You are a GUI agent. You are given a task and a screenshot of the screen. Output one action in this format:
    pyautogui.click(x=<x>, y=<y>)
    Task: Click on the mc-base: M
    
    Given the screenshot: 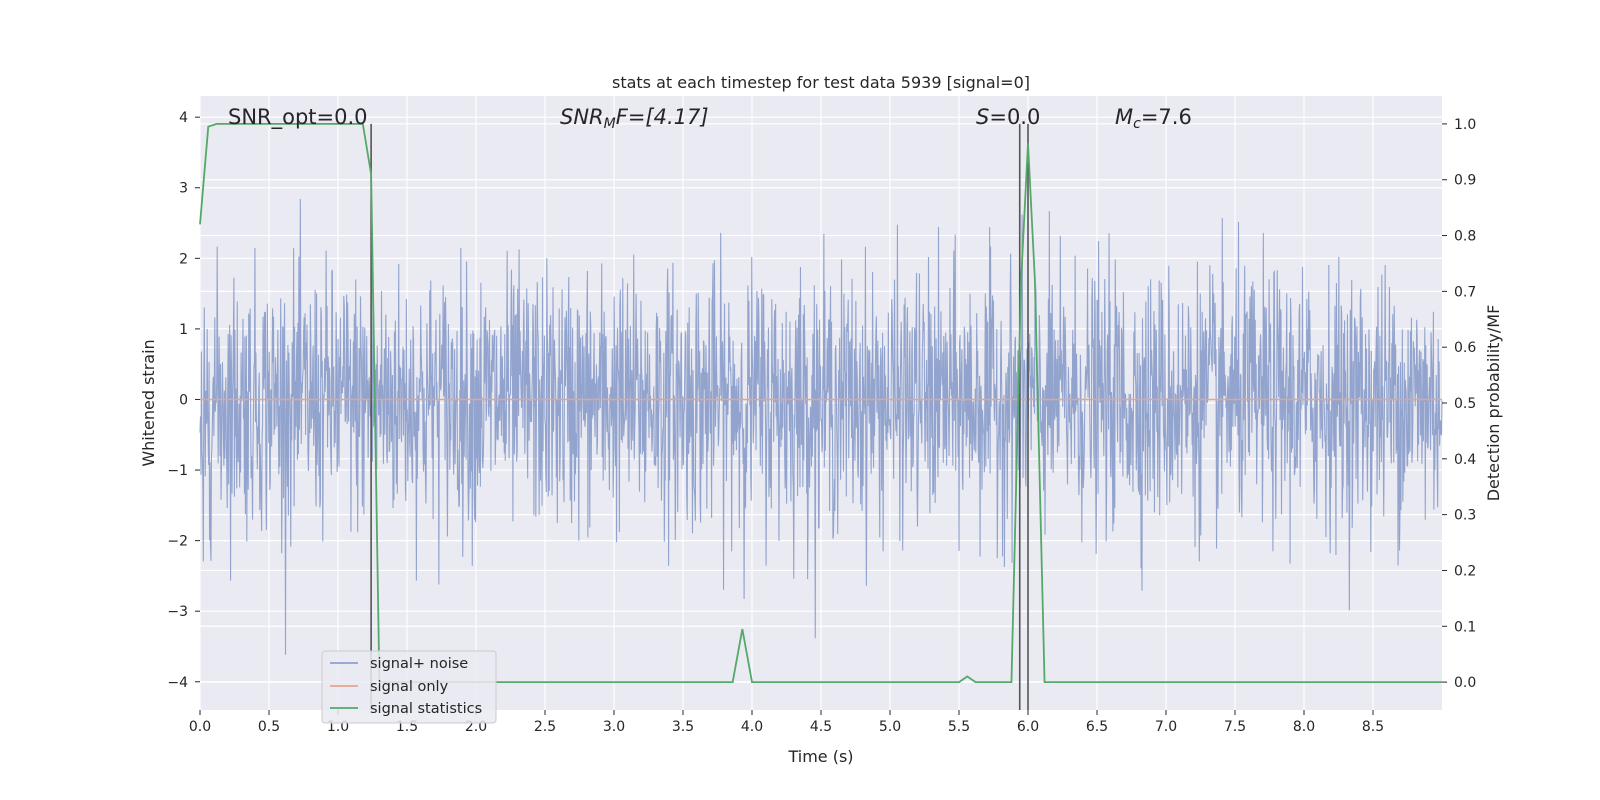 What is the action you would take?
    pyautogui.click(x=1124, y=117)
    